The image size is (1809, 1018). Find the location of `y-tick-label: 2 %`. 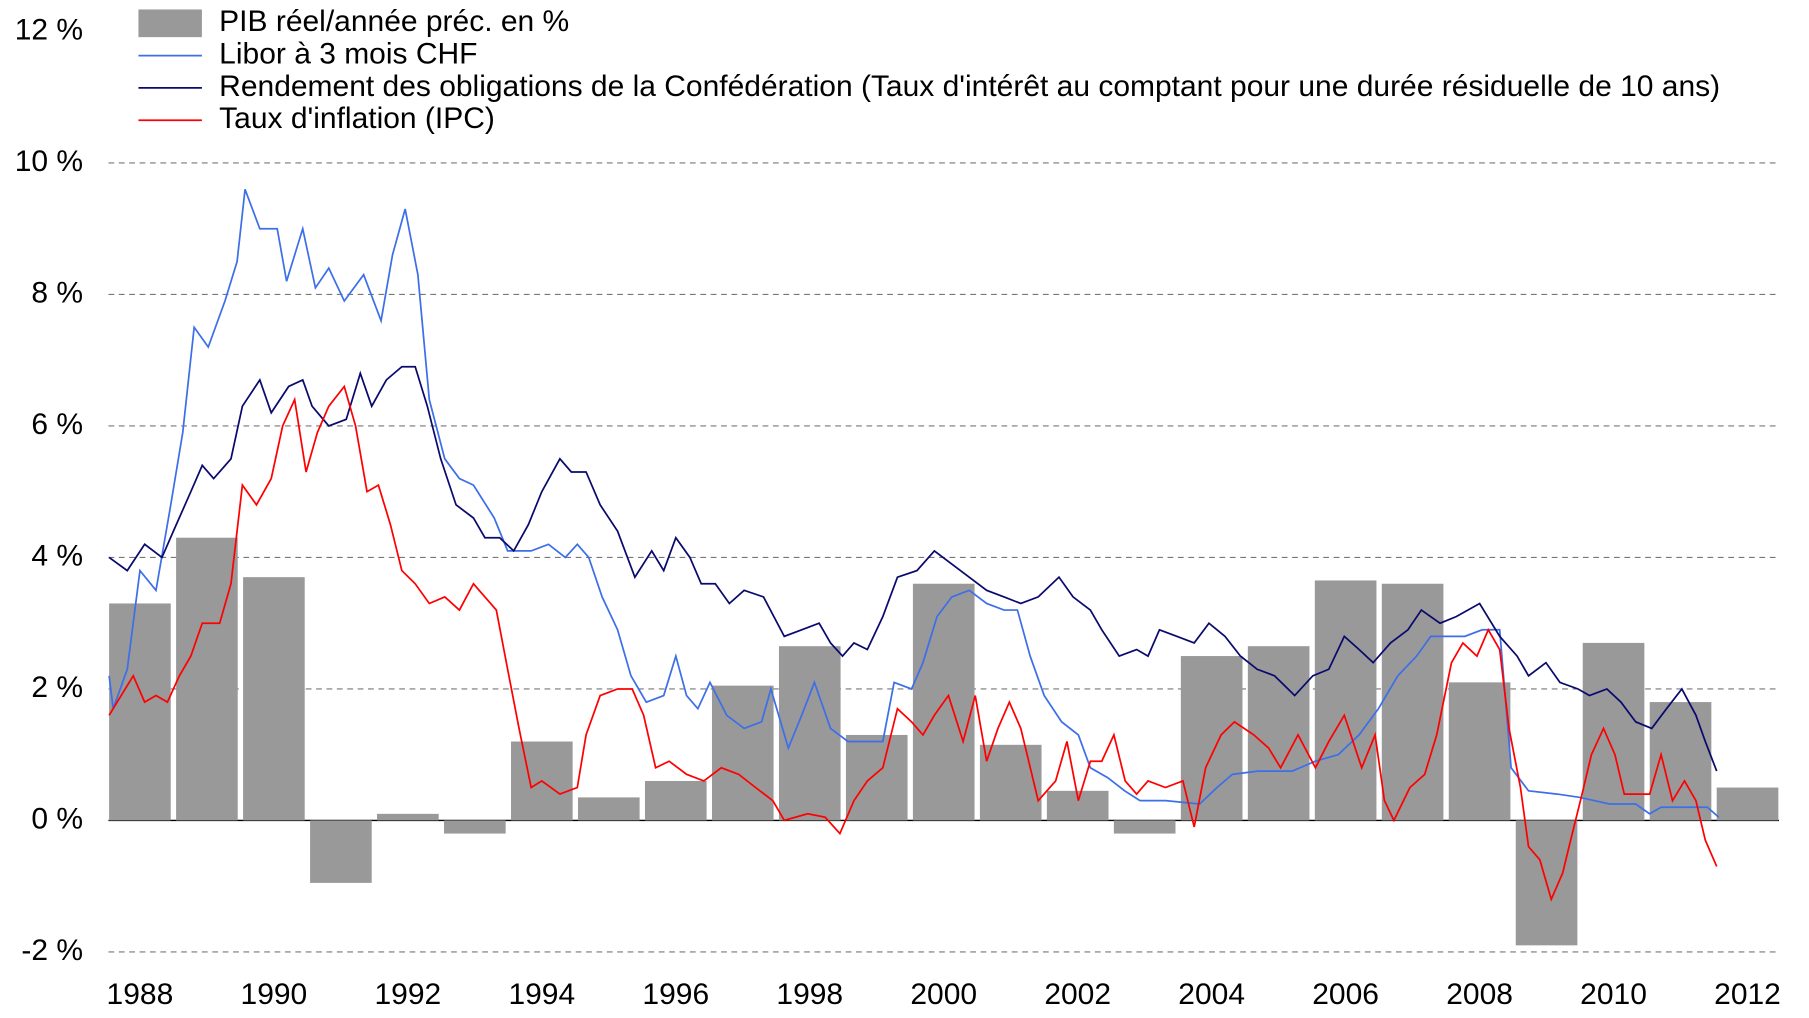

y-tick-label: 2 % is located at coordinates (57, 687).